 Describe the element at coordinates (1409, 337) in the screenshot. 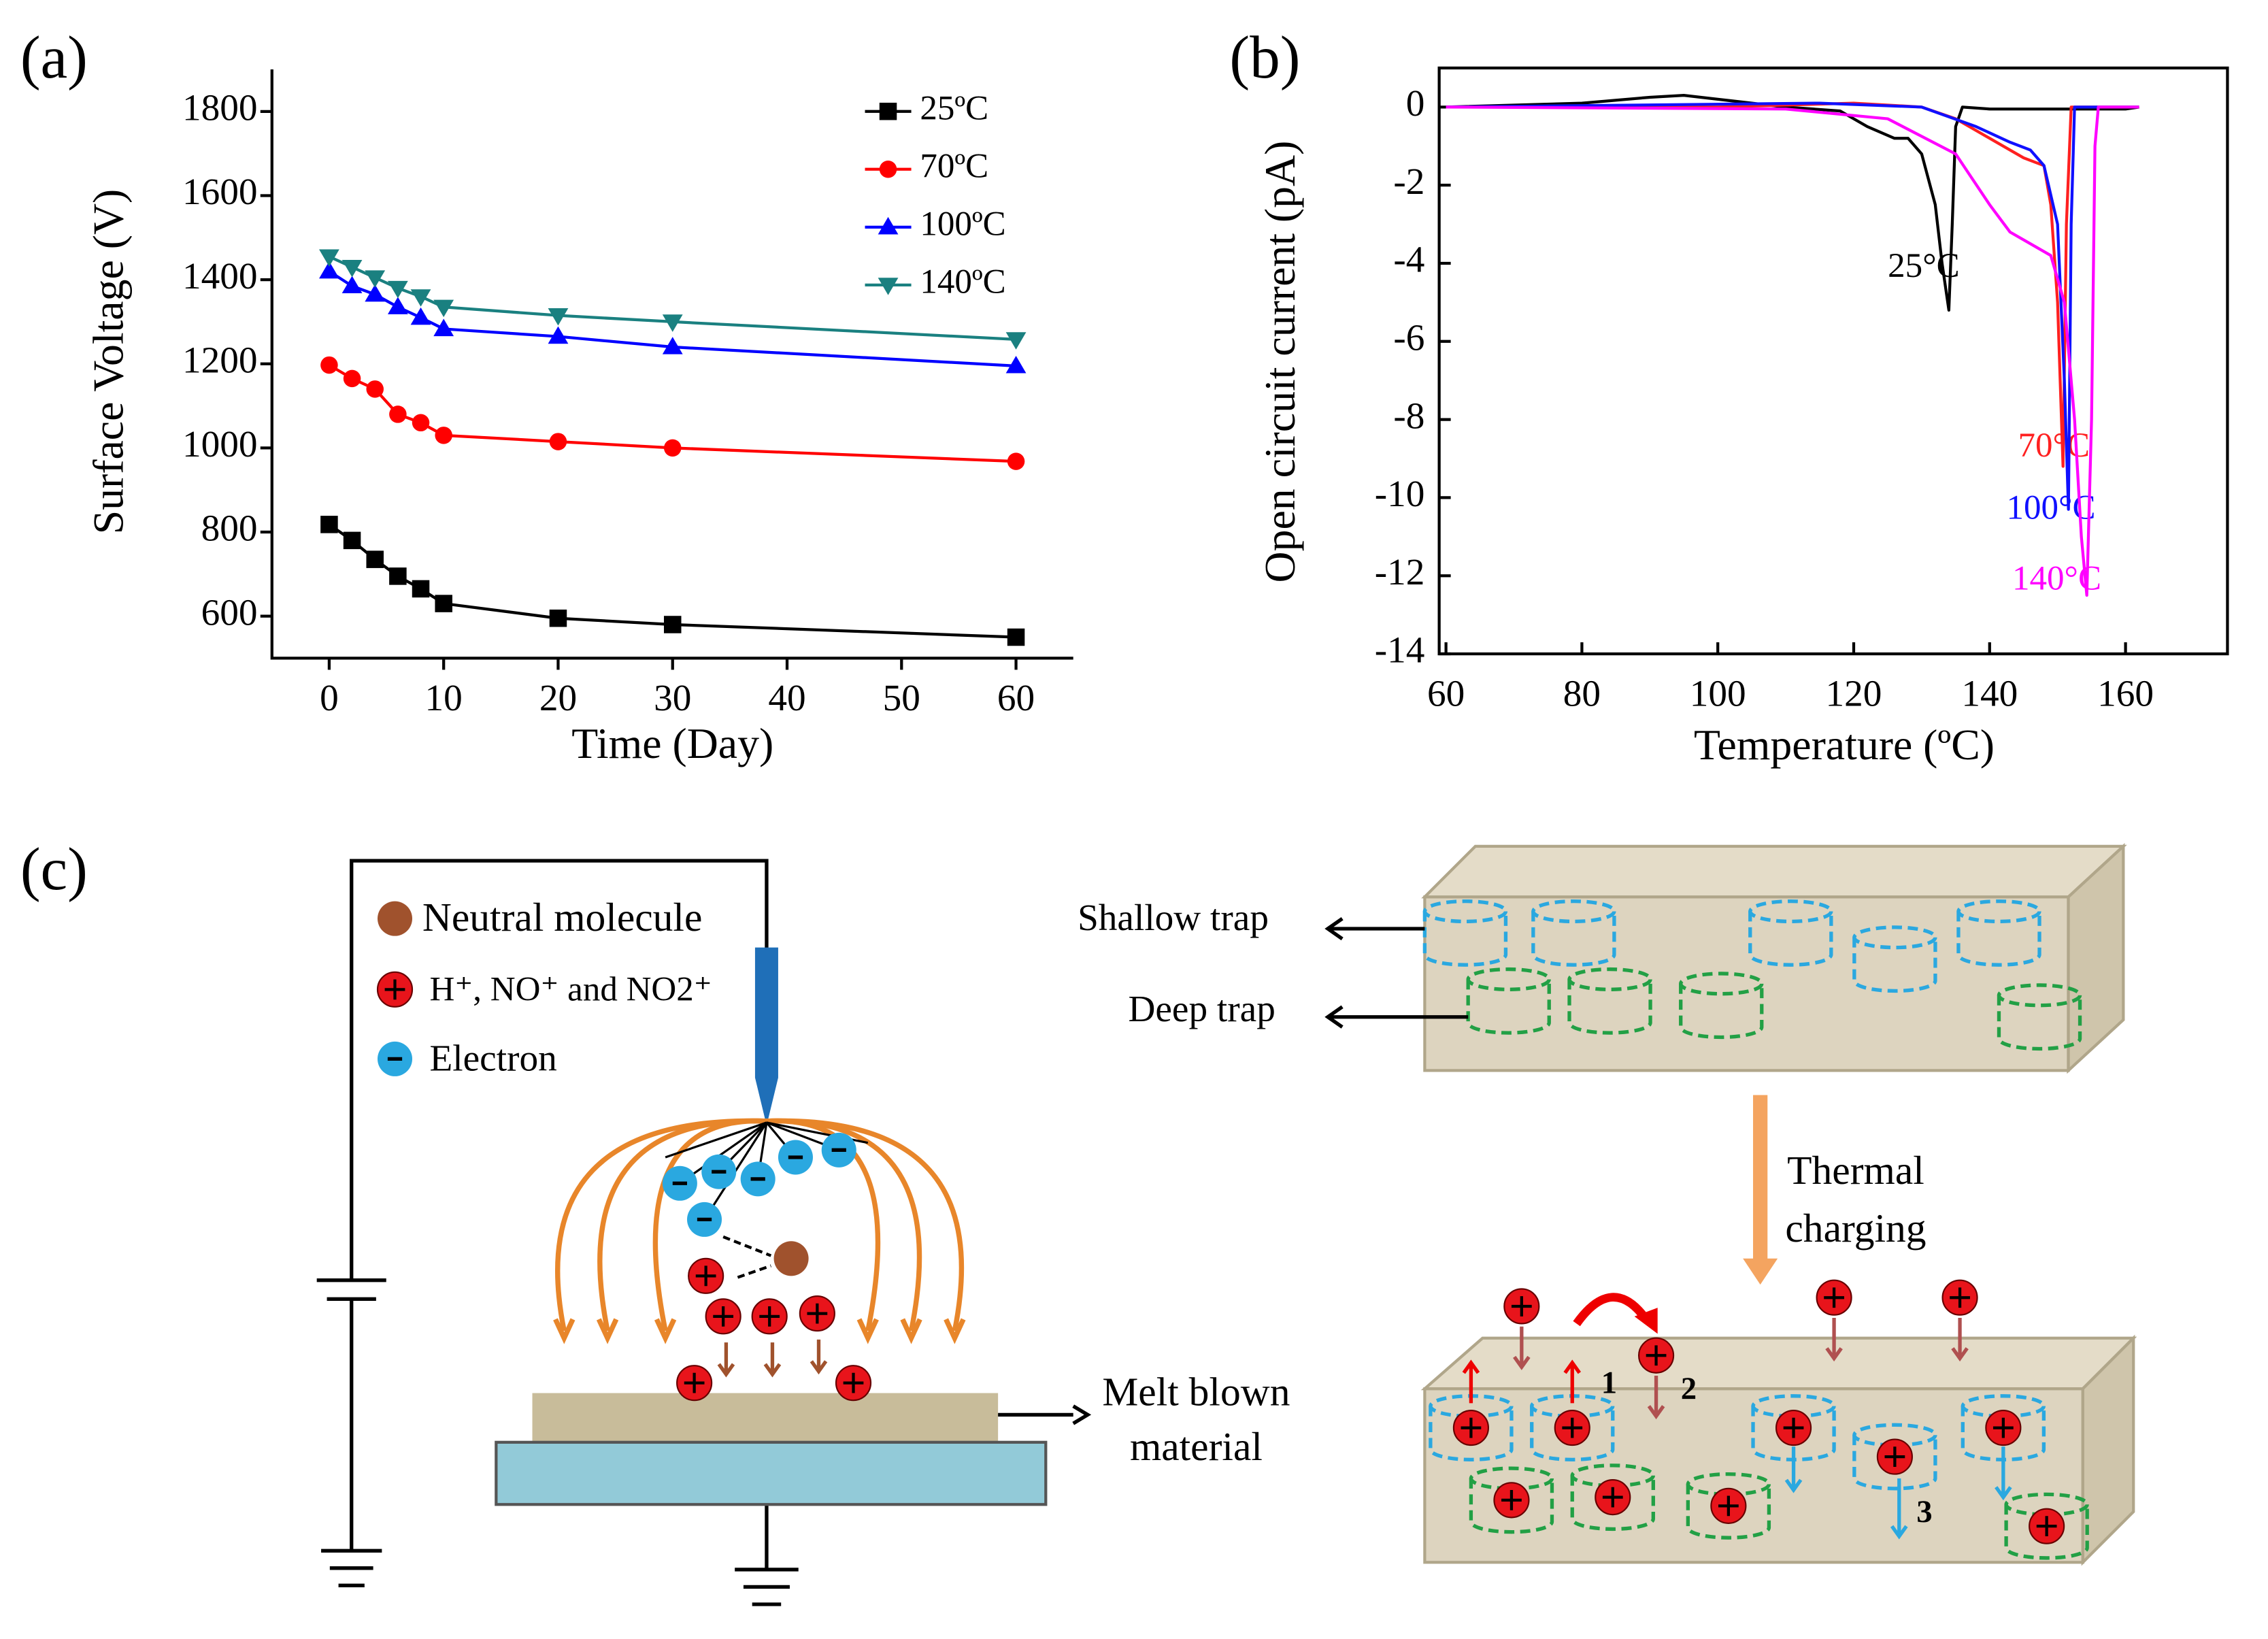

I see `y-tick-label: -6` at that location.